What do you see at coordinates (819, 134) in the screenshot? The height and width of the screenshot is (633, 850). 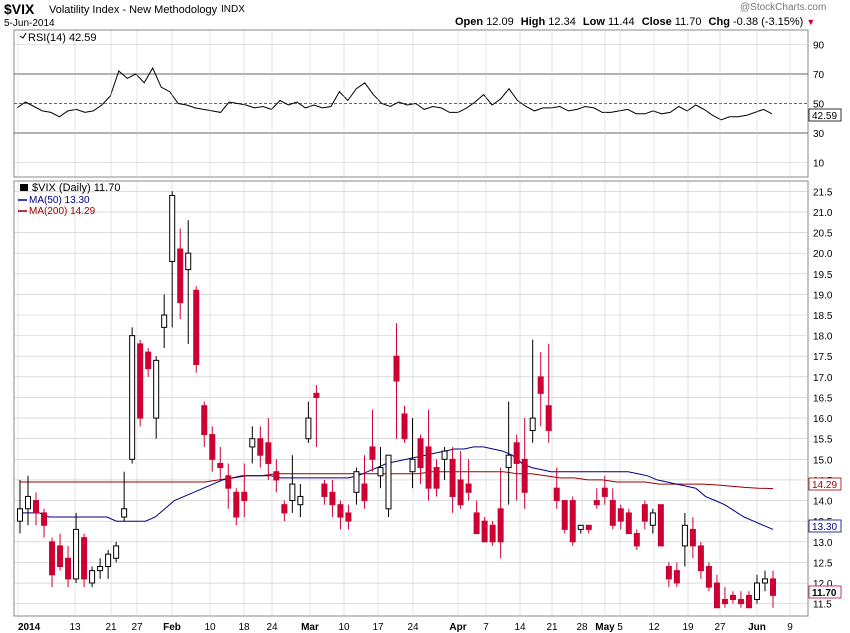 I see `rsi-tick-label: 30` at bounding box center [819, 134].